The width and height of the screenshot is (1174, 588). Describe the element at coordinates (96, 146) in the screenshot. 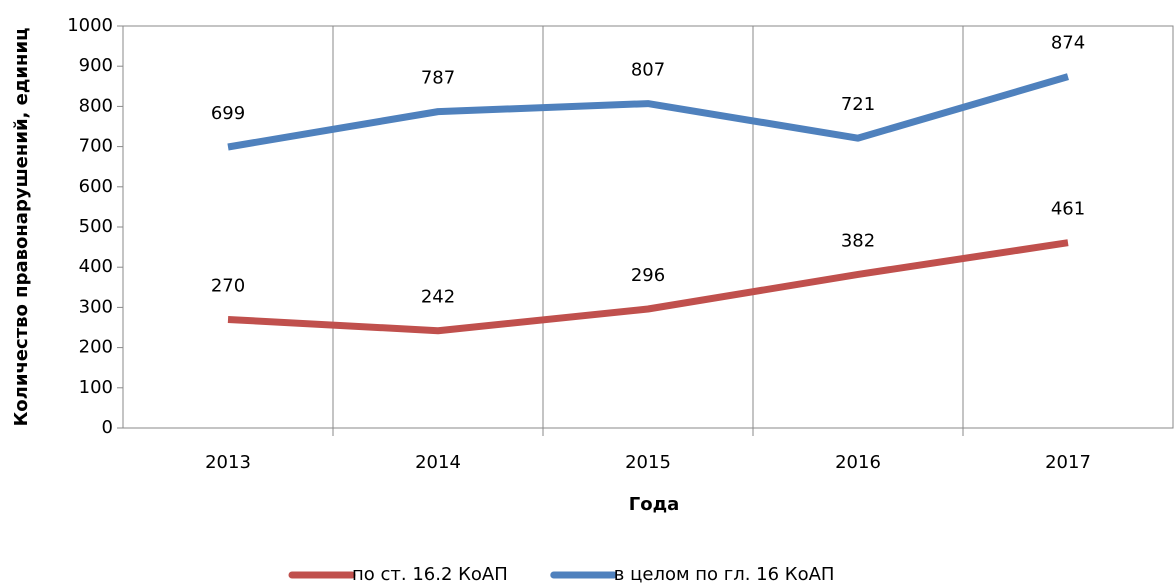

I see `y-tick-label: 700` at that location.